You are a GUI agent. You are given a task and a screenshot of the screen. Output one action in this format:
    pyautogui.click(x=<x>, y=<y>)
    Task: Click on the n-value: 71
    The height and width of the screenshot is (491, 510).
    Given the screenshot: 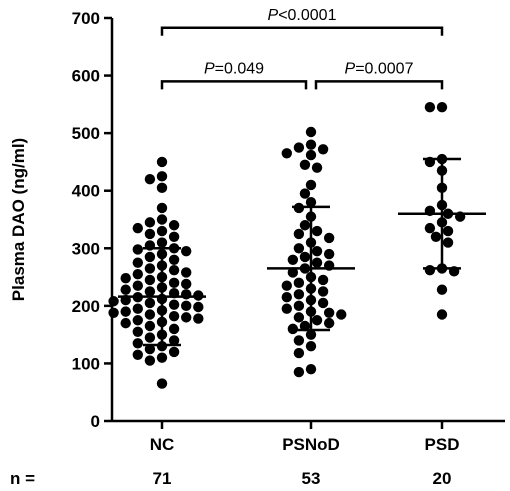 What is the action you would take?
    pyautogui.click(x=162, y=478)
    